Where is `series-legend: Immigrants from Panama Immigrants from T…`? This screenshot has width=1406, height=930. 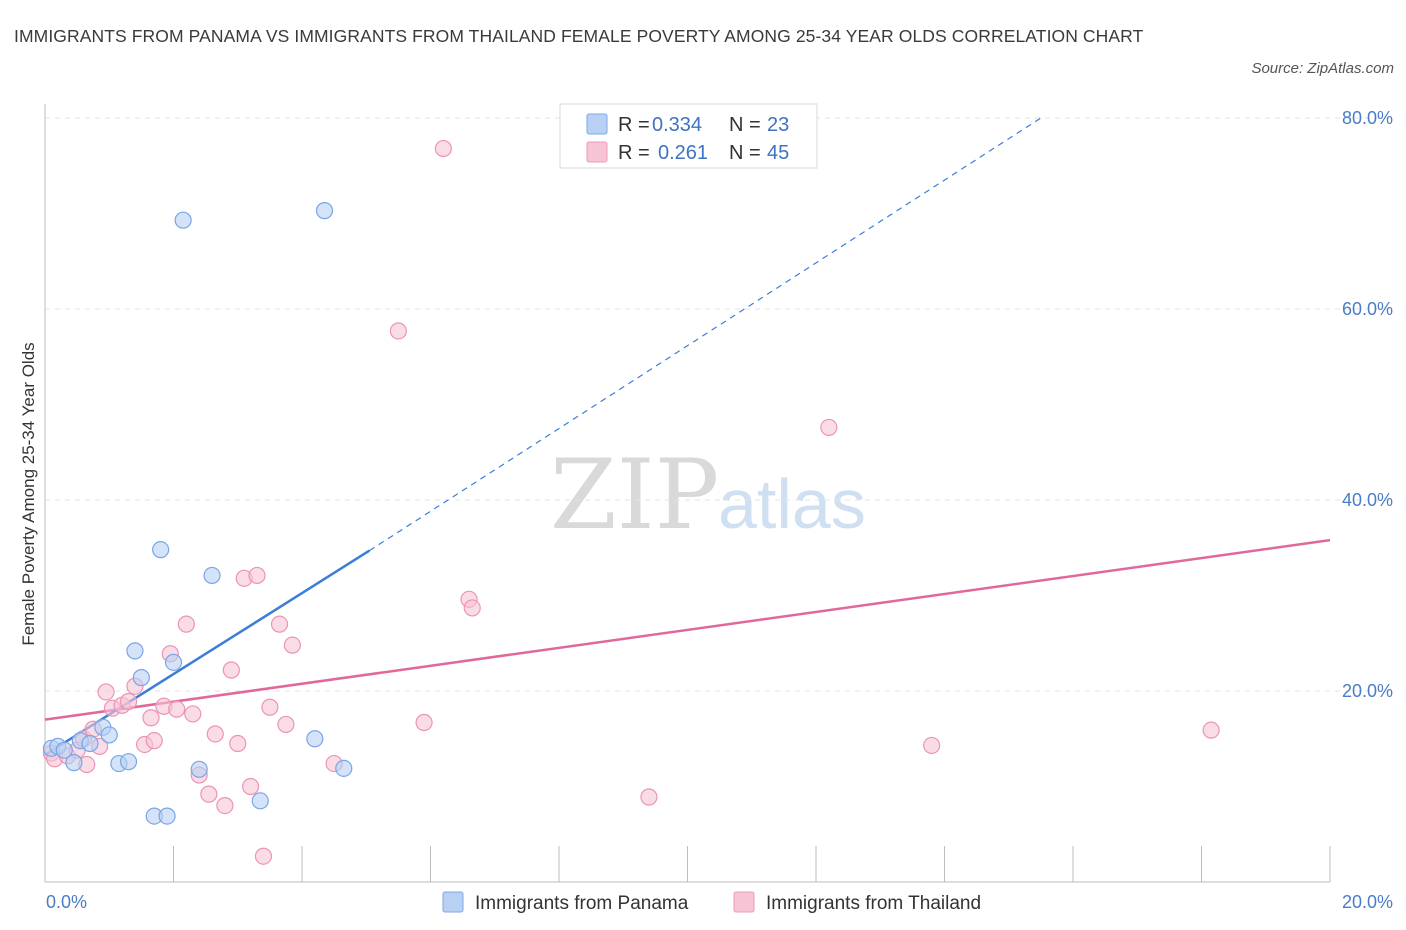 series-legend: Immigrants from Panama Immigrants from T… is located at coordinates (711, 902).